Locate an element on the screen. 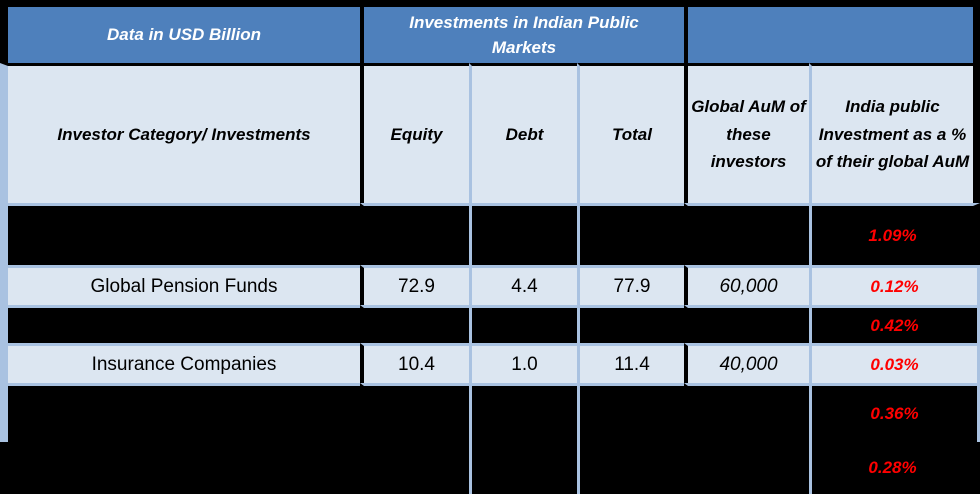 Image resolution: width=980 pixels, height=494 pixels. row3-debt-cell: 1.0 is located at coordinates (523, 363).